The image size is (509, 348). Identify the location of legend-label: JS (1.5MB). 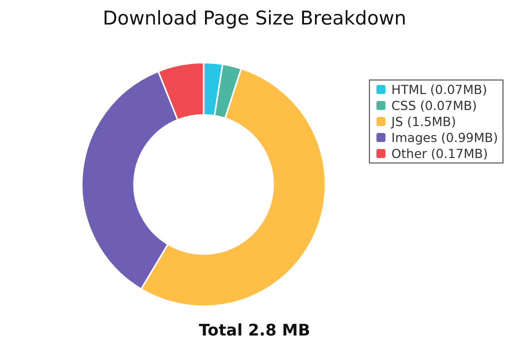
(423, 121).